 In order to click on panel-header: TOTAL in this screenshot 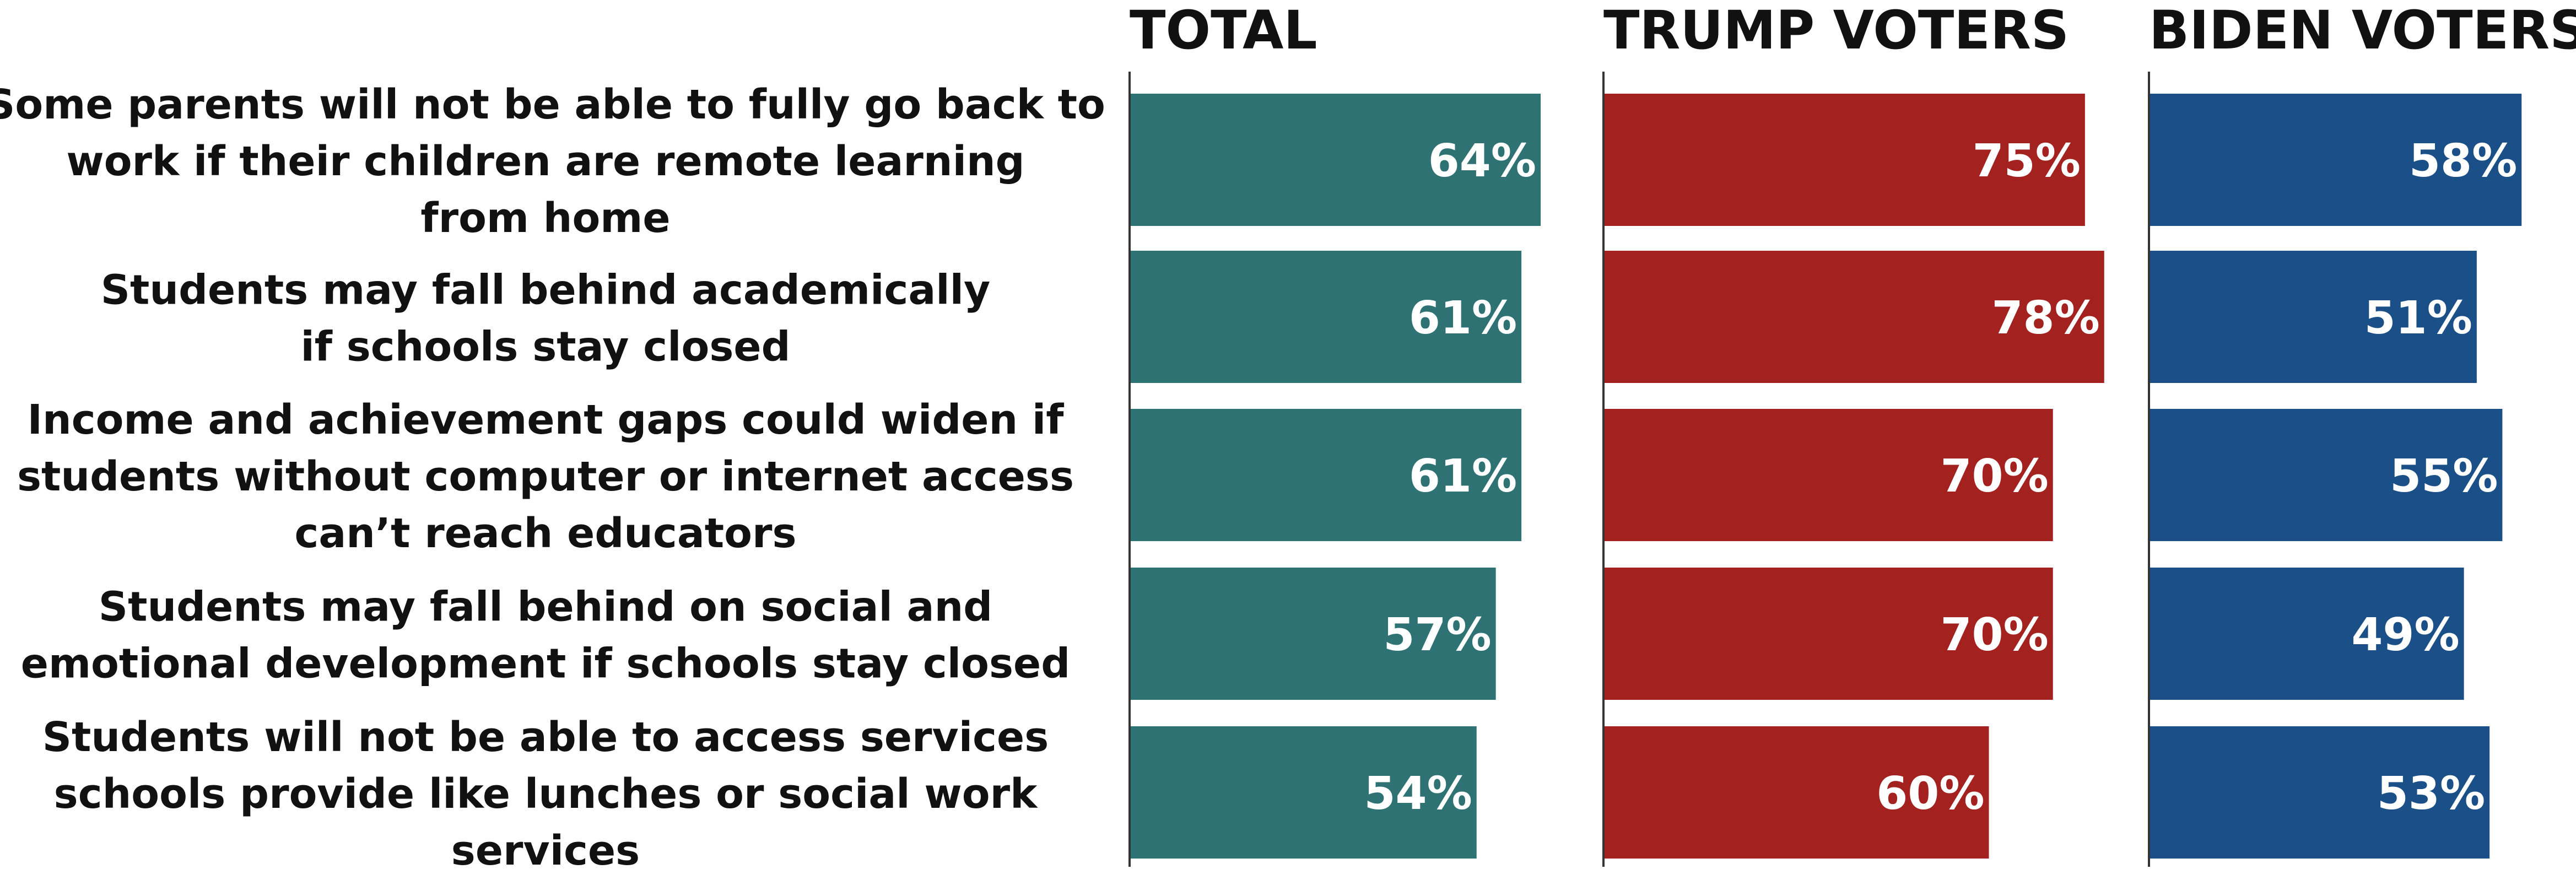, I will do `click(1223, 30)`.